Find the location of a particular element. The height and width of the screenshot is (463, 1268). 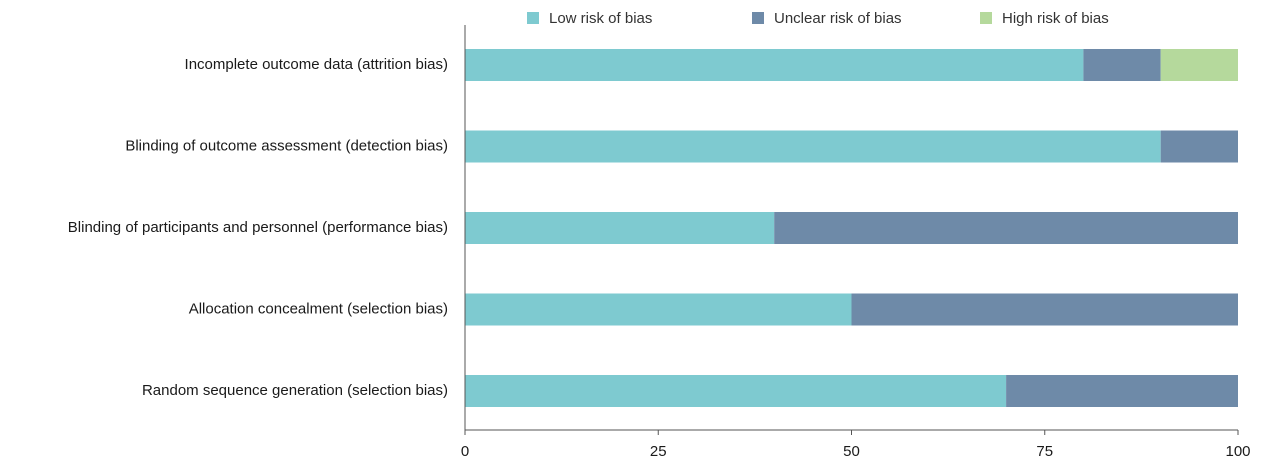

category-label: Incomplete outcome data (attrition bias) is located at coordinates (316, 64).